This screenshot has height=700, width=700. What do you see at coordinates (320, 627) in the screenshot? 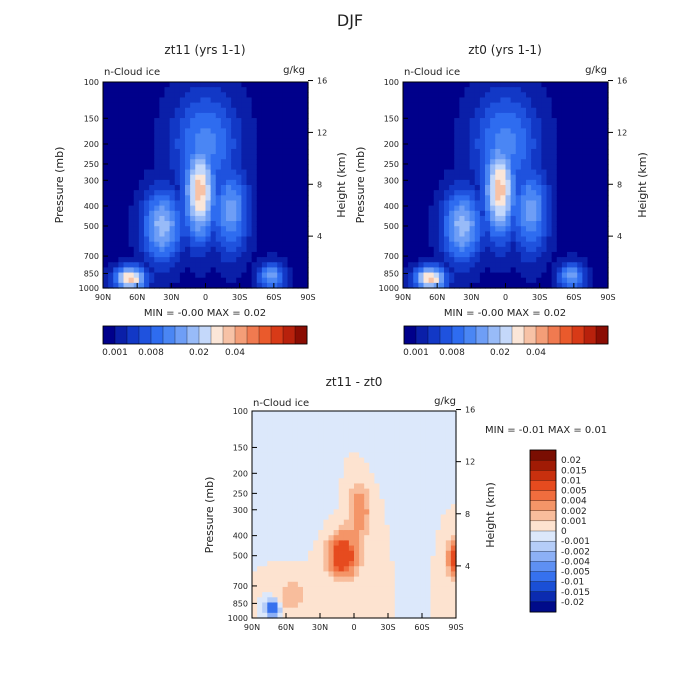
I see `x-tick-label: 30N` at bounding box center [320, 627].